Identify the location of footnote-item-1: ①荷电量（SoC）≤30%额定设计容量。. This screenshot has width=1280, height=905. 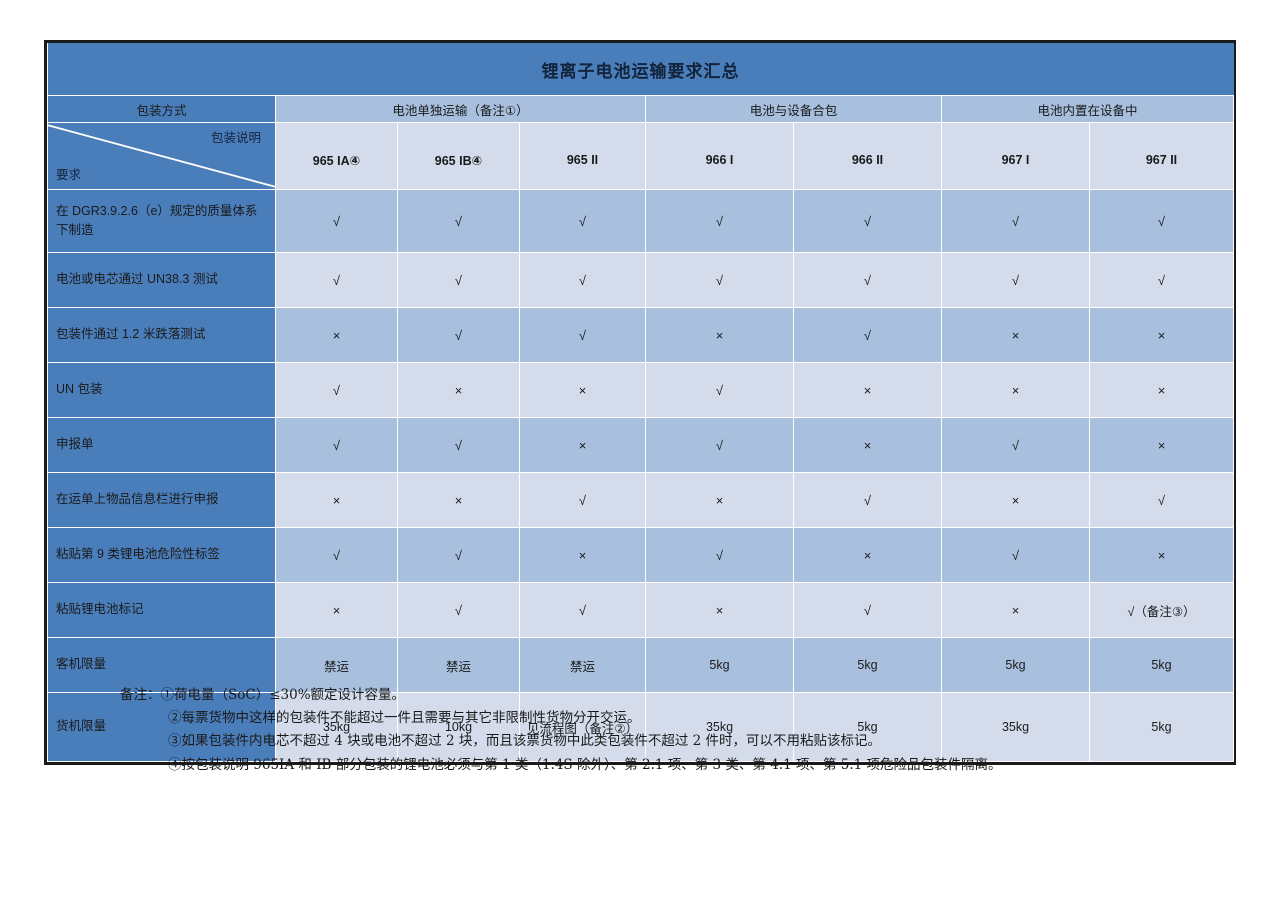
(283, 695).